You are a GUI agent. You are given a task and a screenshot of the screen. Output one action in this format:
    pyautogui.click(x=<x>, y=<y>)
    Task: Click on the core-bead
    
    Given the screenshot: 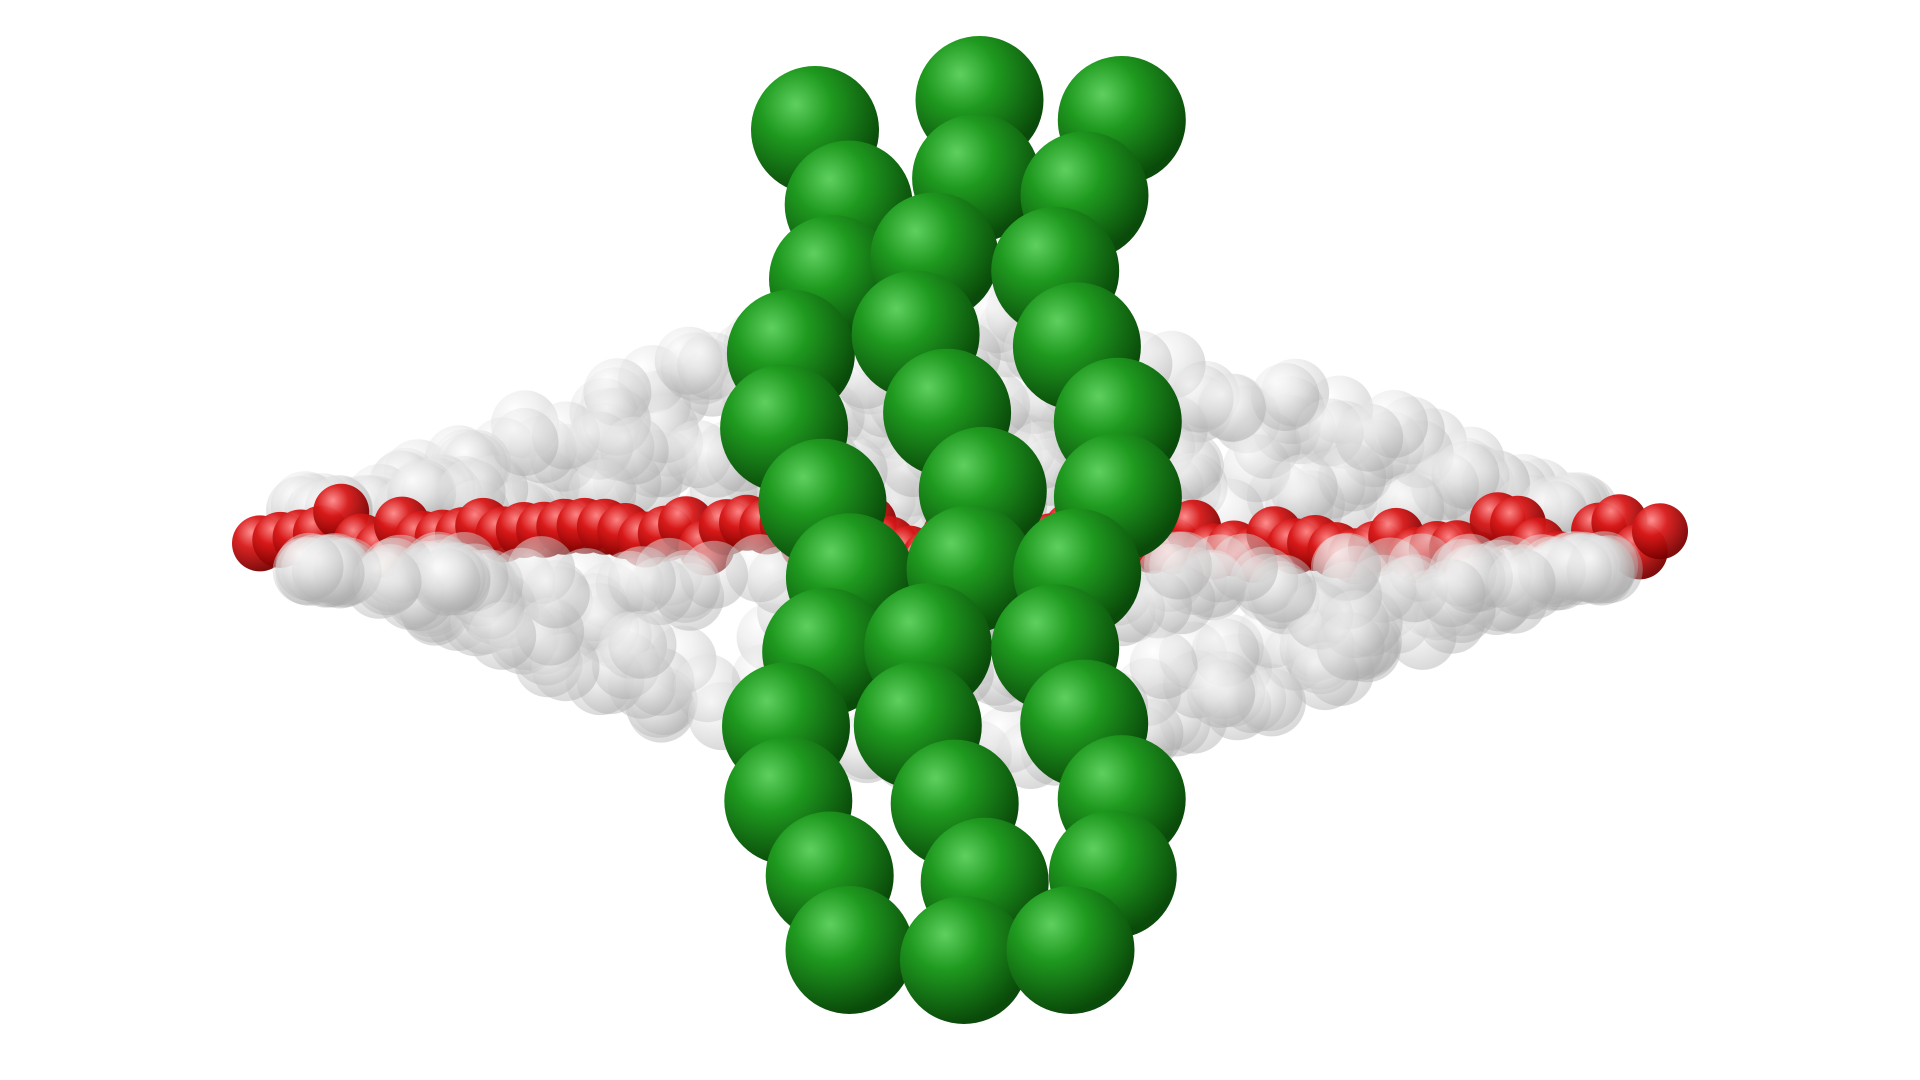 What is the action you would take?
    pyautogui.click(x=1660, y=531)
    